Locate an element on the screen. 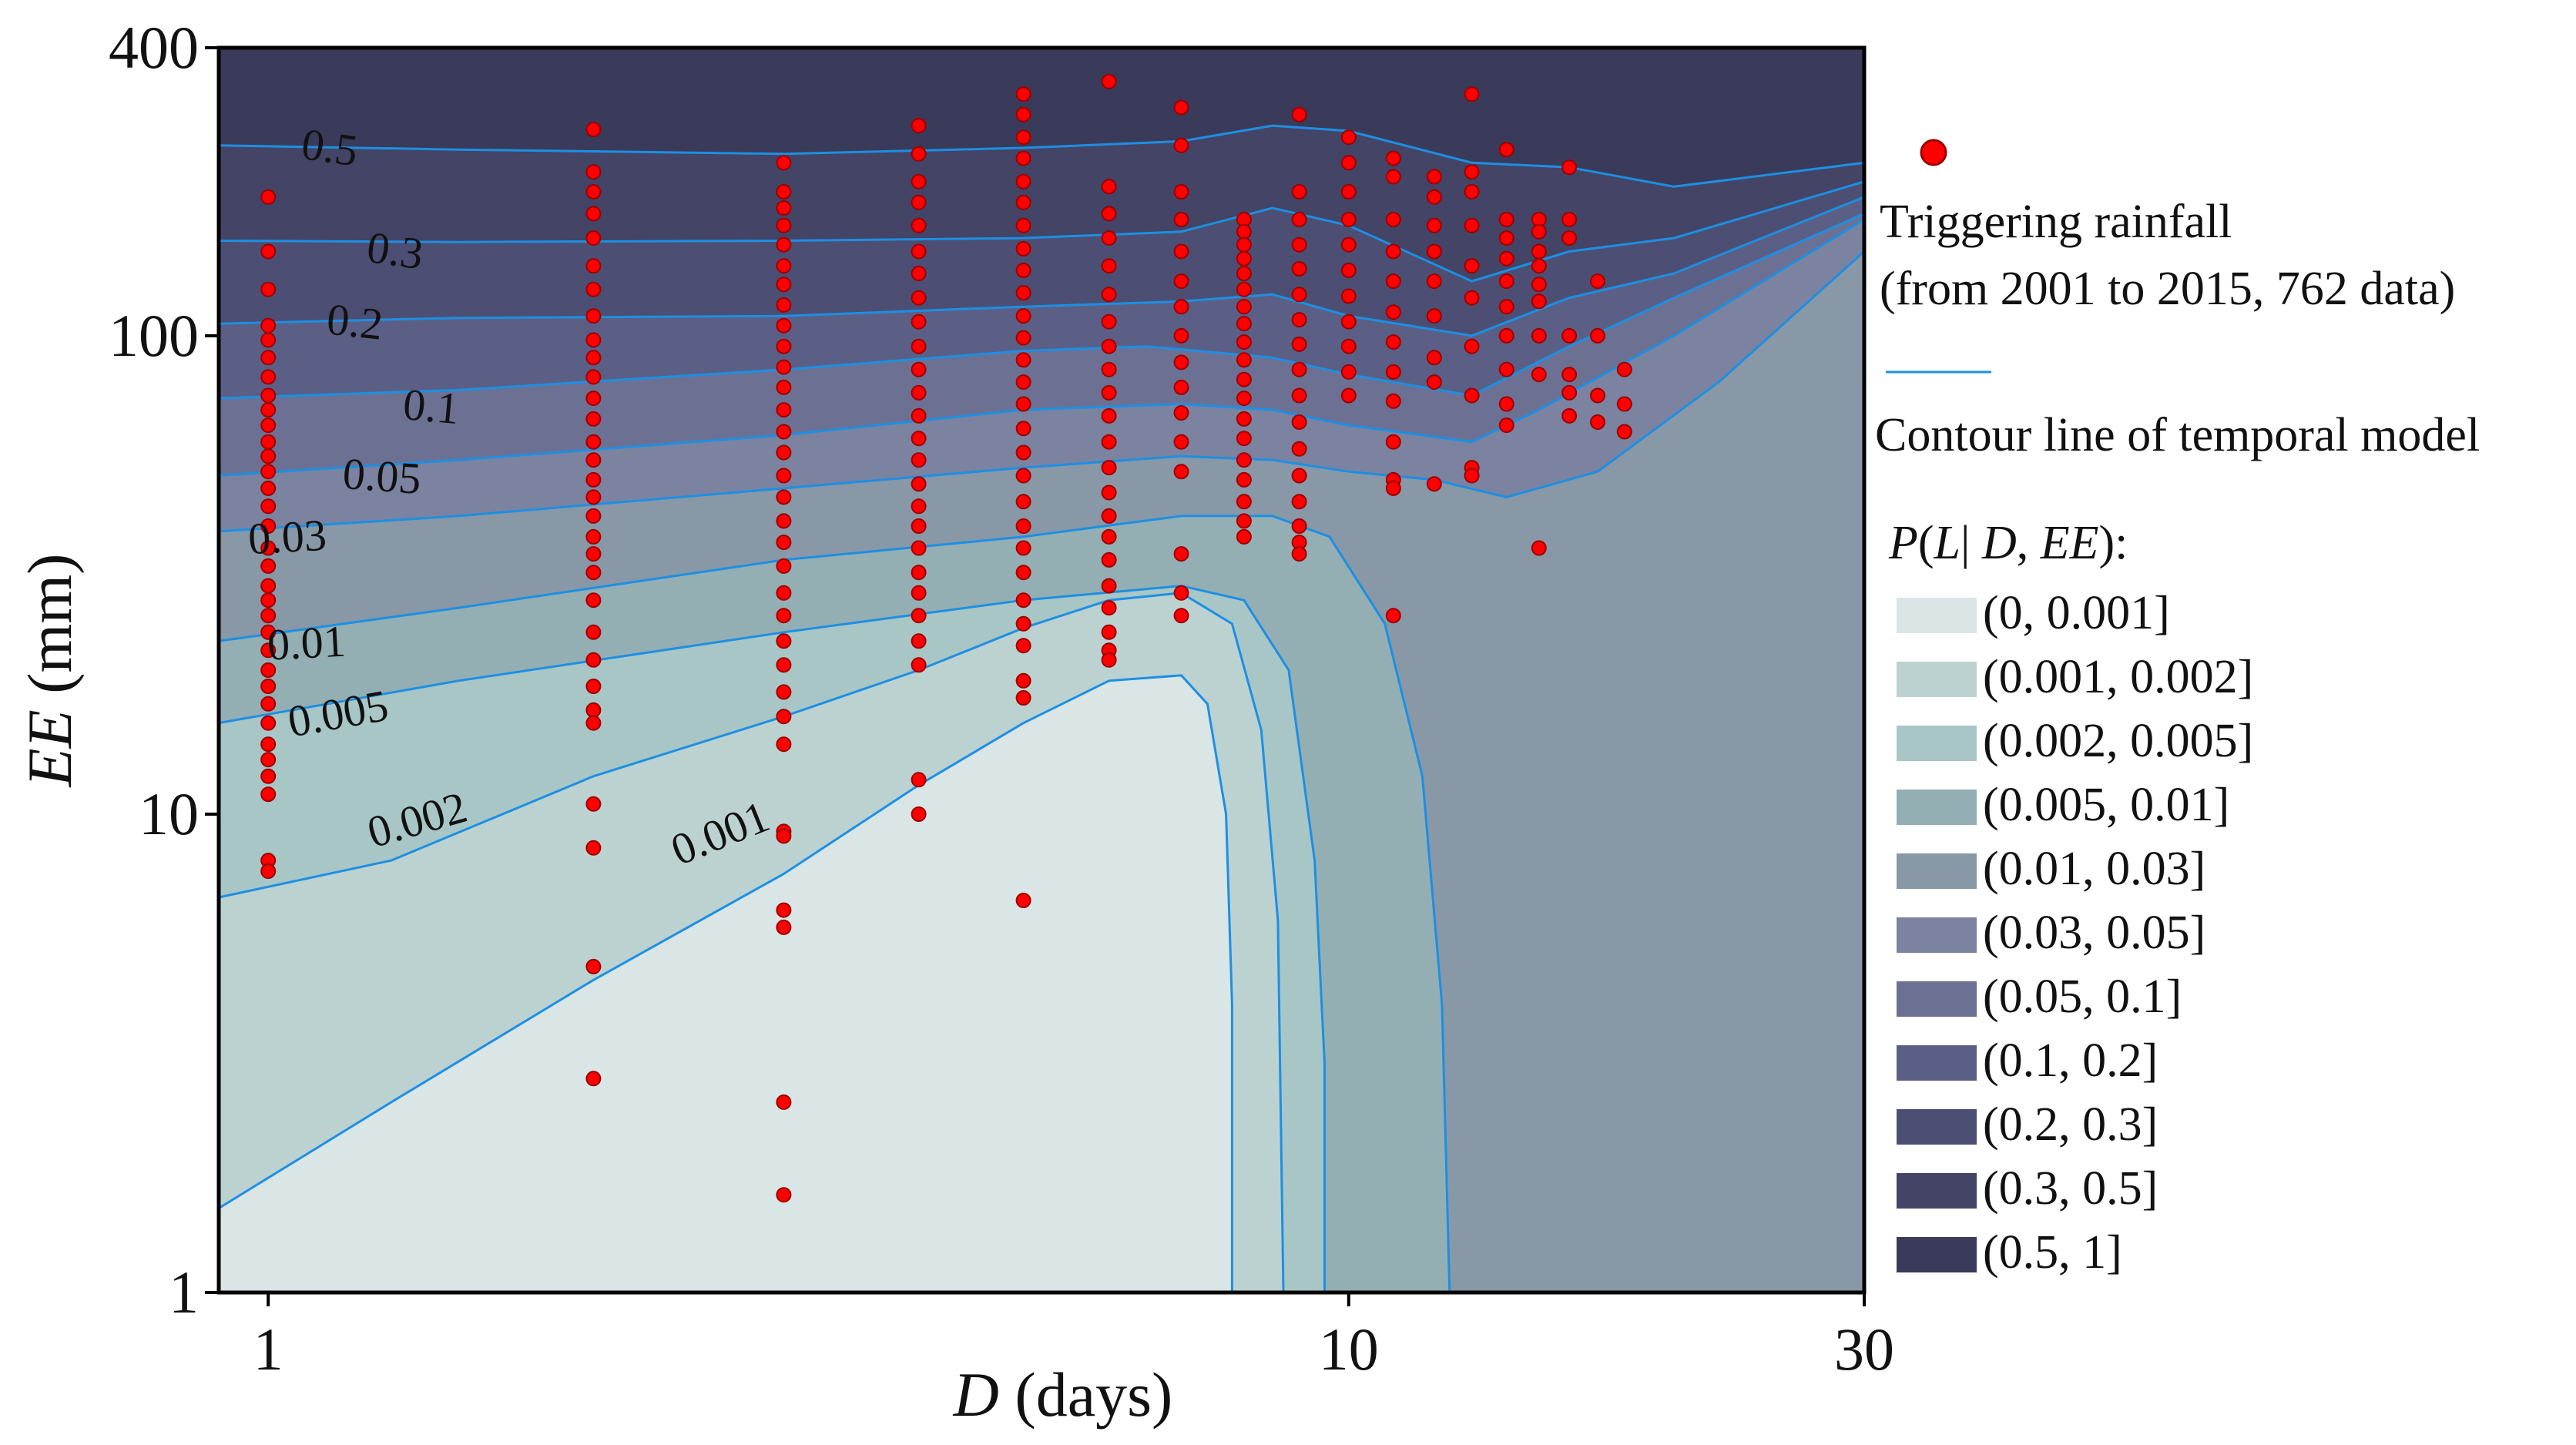 Image resolution: width=2576 pixels, height=1445 pixels. y-tick-label: 10 is located at coordinates (169, 813).